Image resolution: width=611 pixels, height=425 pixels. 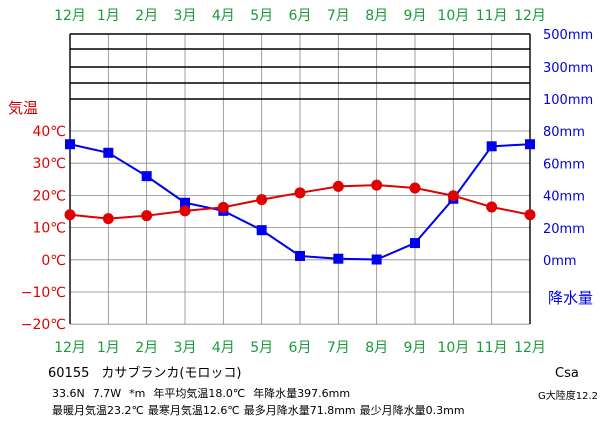 What do you see at coordinates (223, 16) in the screenshot?
I see `top-month-label: 4月` at bounding box center [223, 16].